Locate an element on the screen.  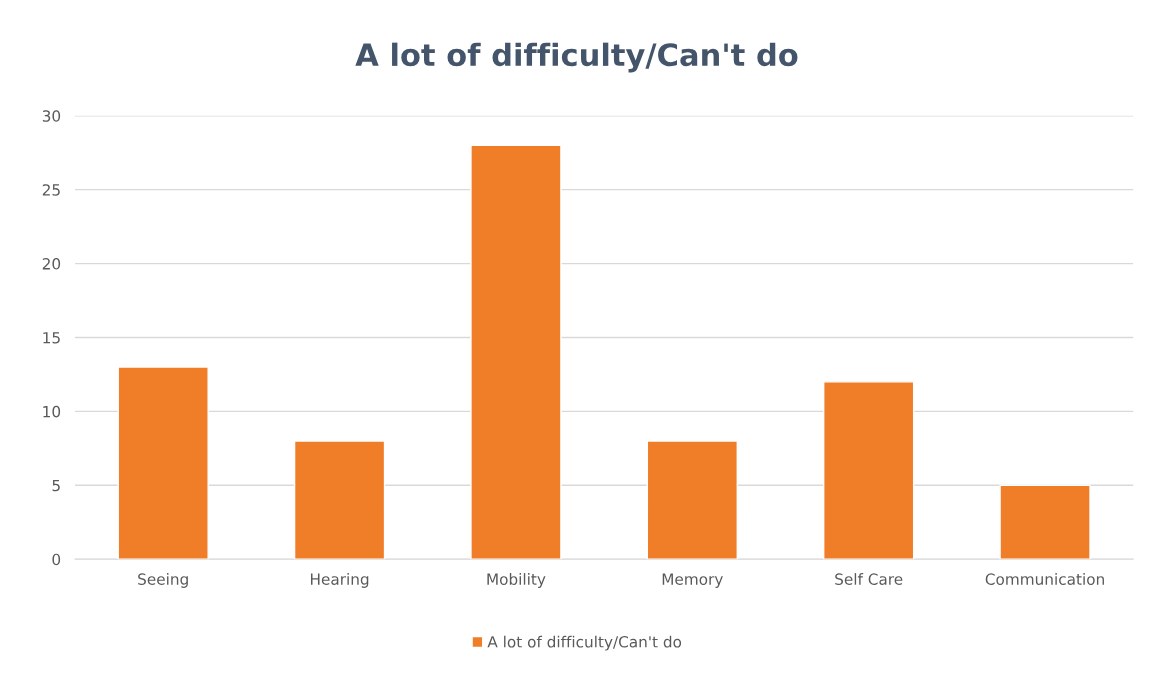
legend-label: A lot of difficulty/Can't do is located at coordinates (584, 643).